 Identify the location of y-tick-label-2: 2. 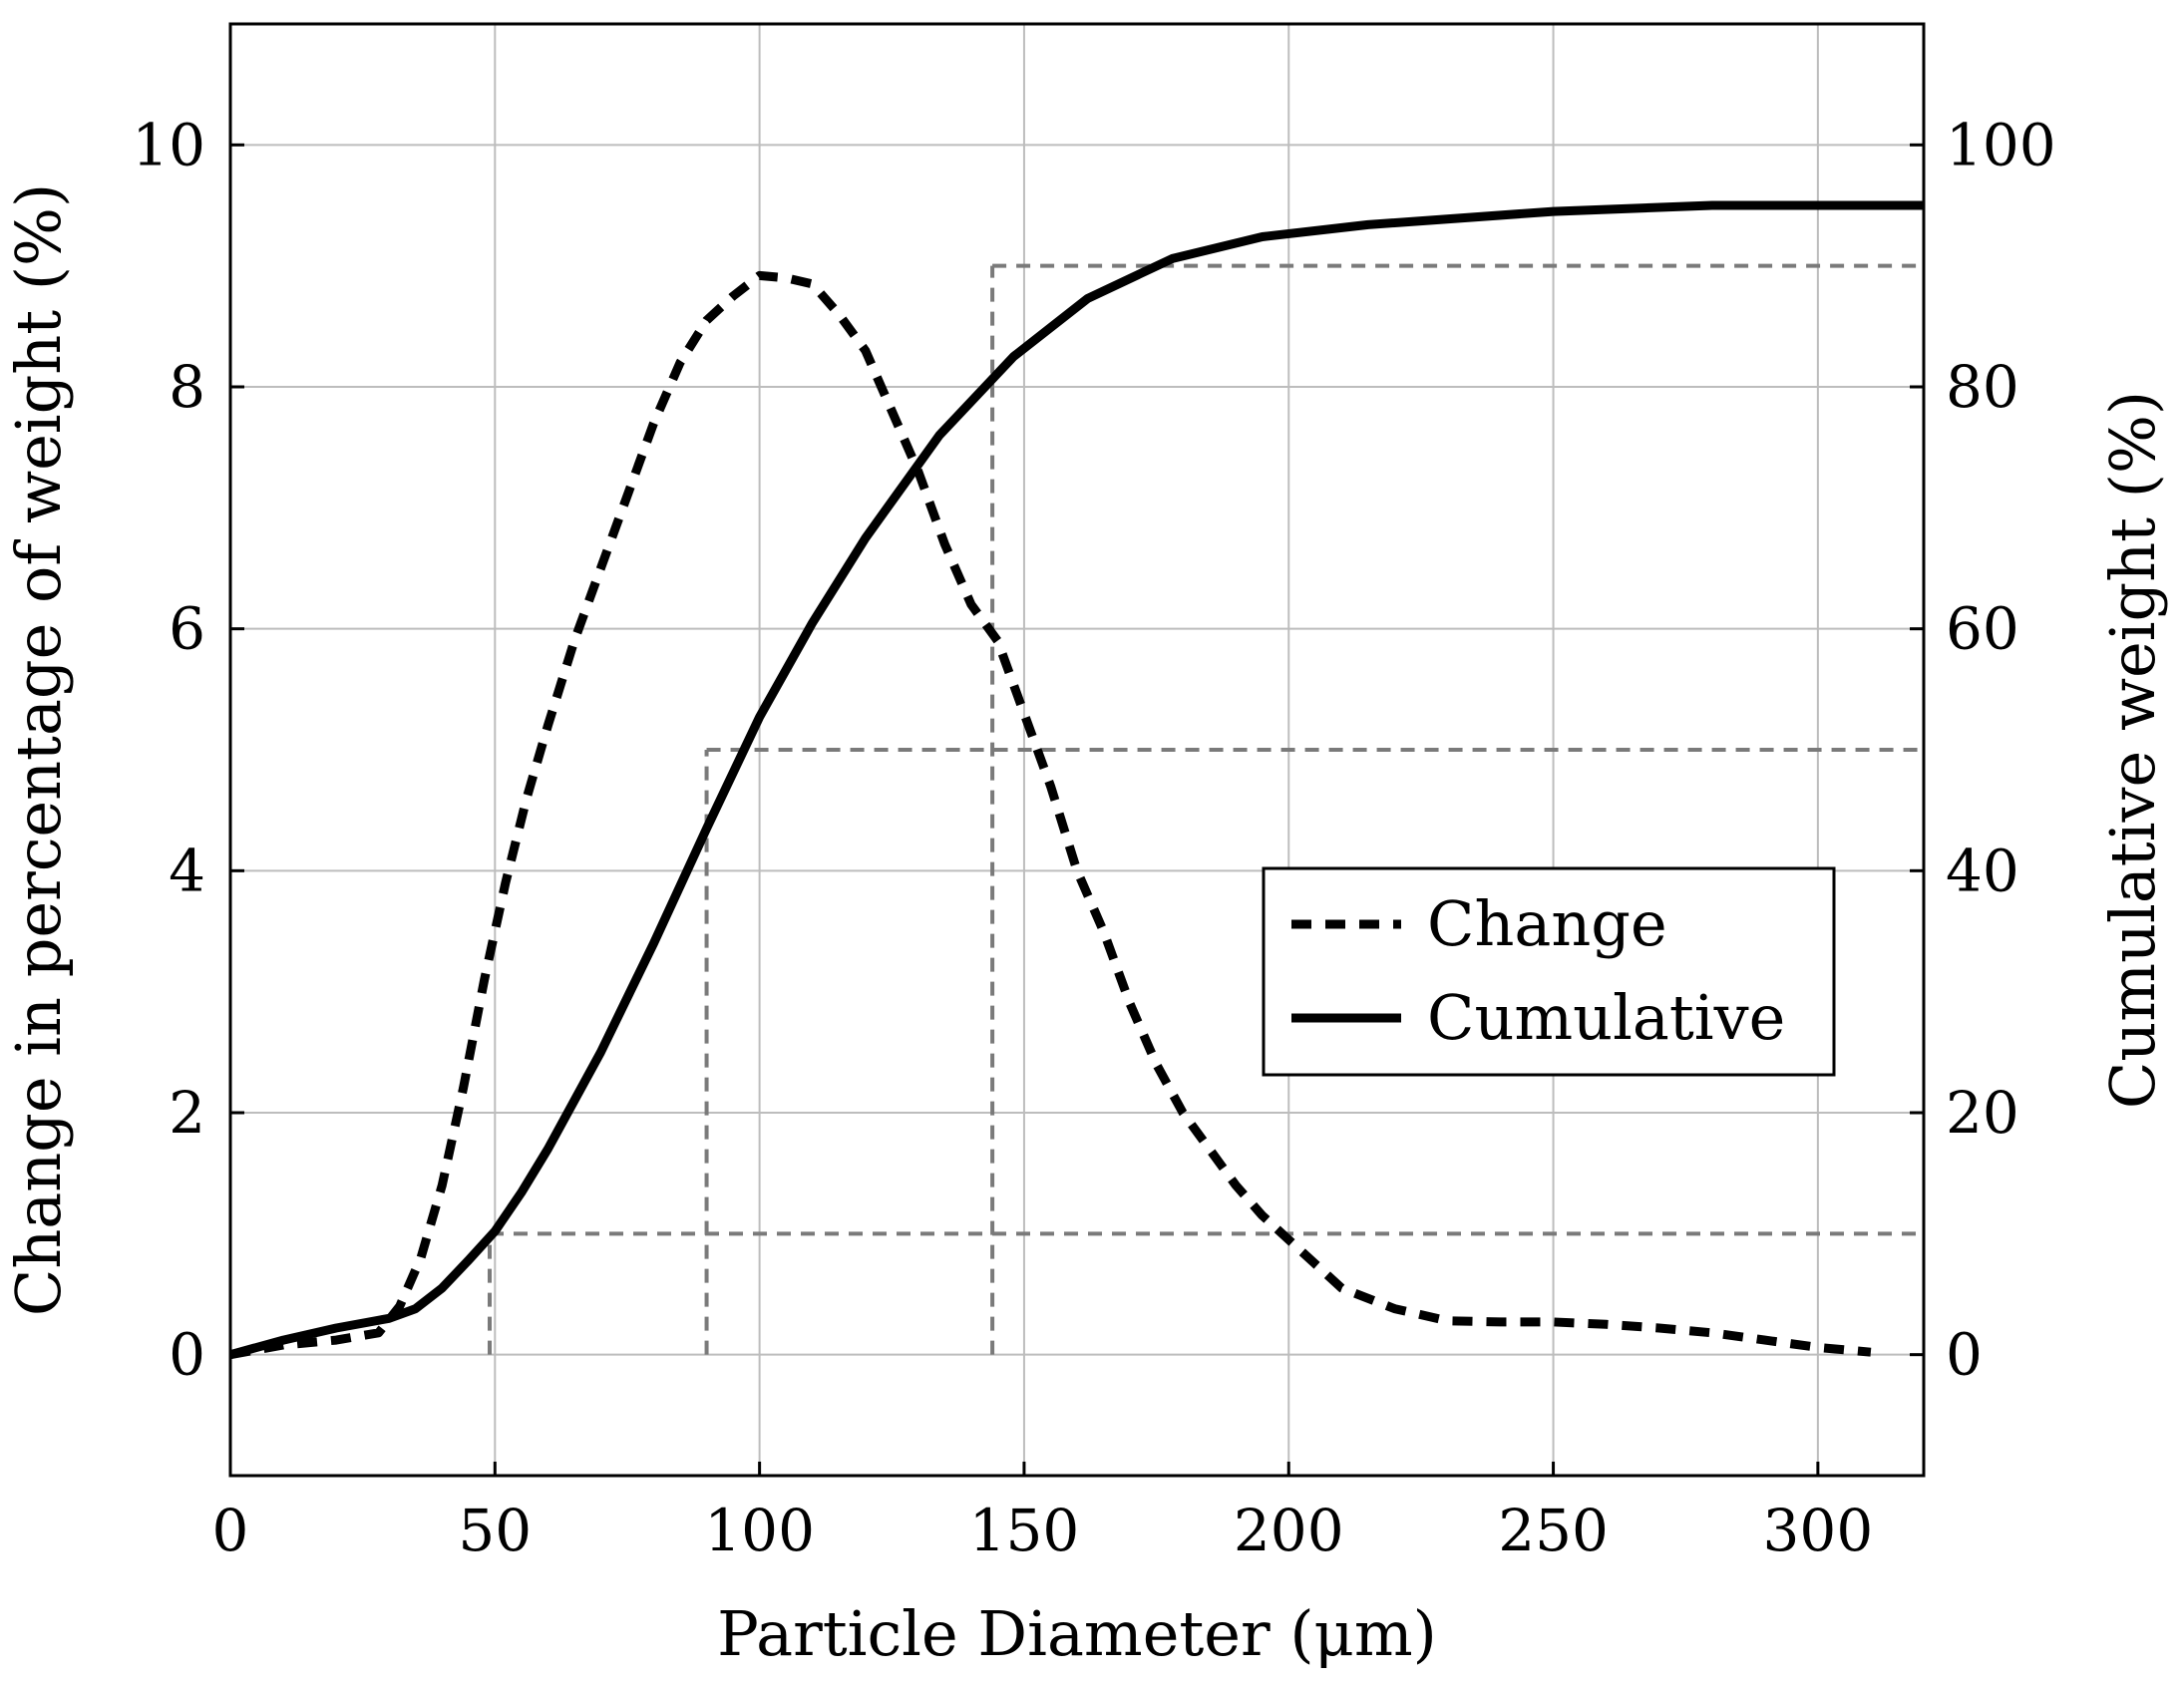
(187, 1113).